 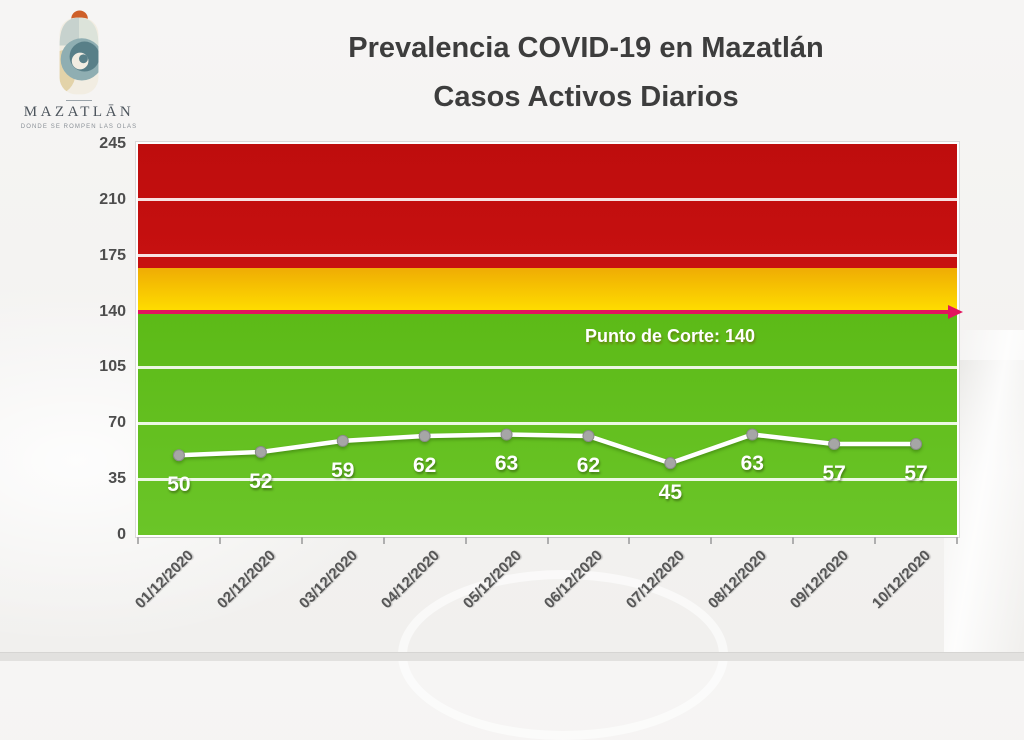 I want to click on cutoff-label: Punto de Corte: 140, so click(x=670, y=335).